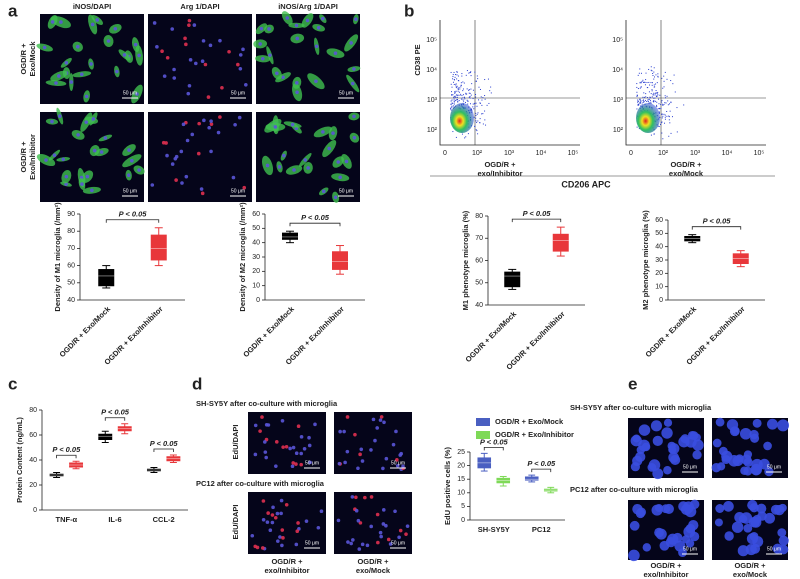 This screenshot has width=800, height=579. Describe the element at coordinates (750, 574) in the screenshot. I see `label-line: exo/Mock` at that location.